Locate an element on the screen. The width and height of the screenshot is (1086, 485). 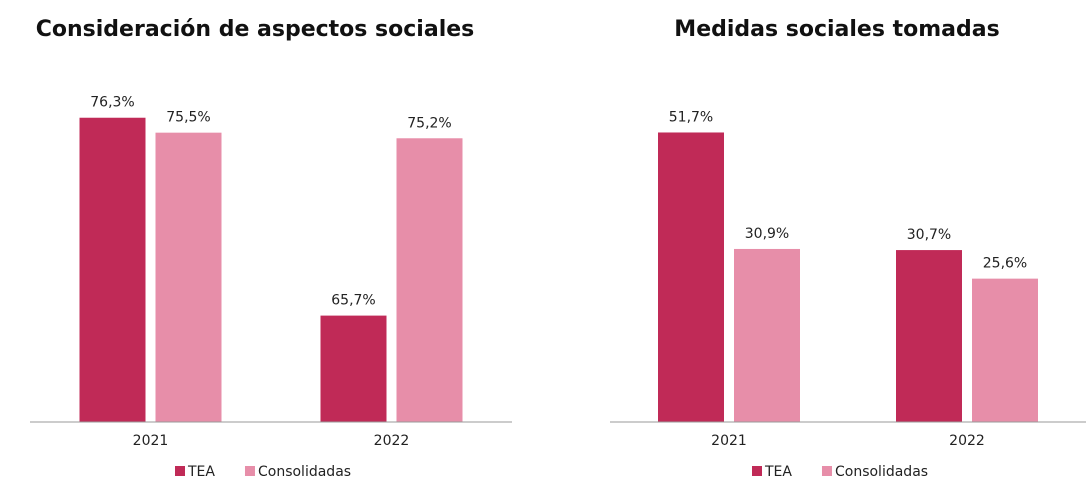
data-label: 75,5% is located at coordinates (188, 118).